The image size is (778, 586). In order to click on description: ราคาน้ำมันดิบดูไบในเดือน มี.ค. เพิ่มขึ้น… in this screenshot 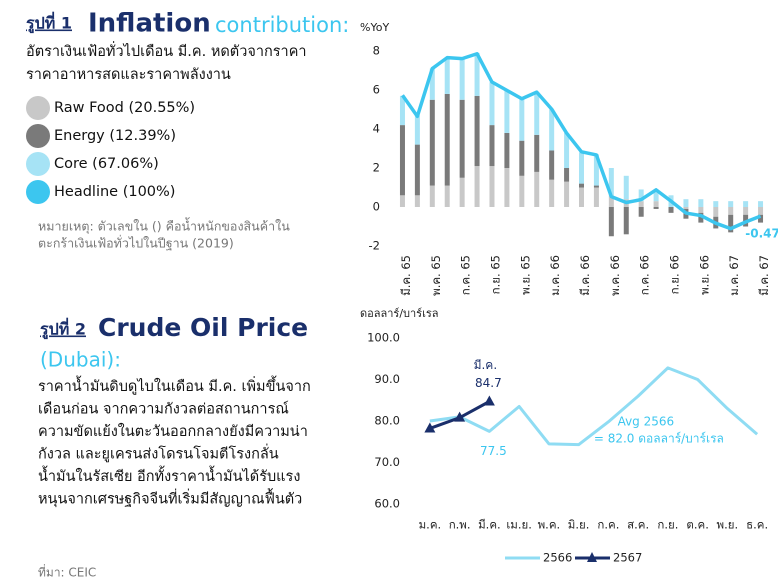, I will do `click(174, 385)`.